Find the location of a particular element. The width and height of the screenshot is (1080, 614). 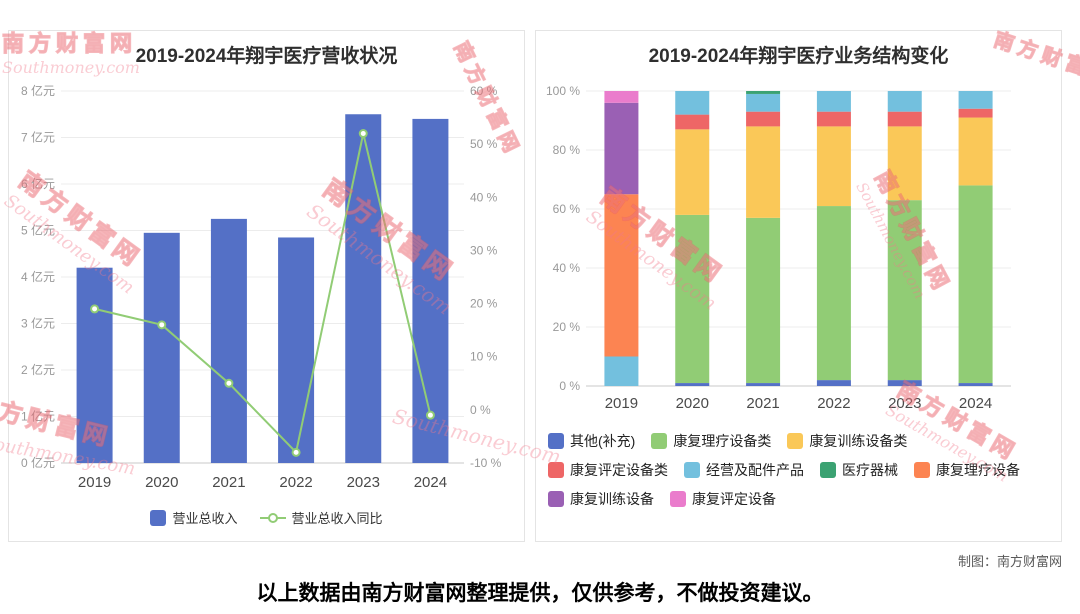

legend-item-0: 其他(补充) is located at coordinates (591, 441).